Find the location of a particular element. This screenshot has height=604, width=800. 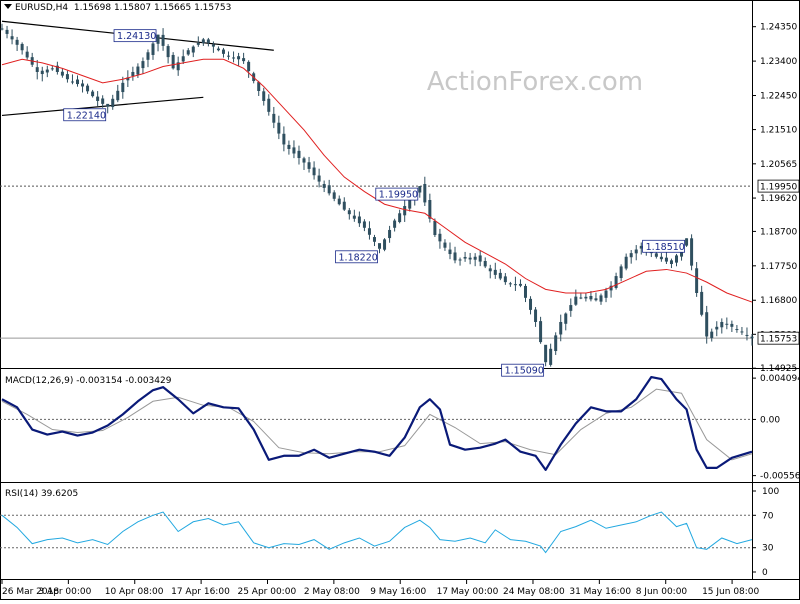

time-tick-label: 31 May 16:00 is located at coordinates (600, 592).